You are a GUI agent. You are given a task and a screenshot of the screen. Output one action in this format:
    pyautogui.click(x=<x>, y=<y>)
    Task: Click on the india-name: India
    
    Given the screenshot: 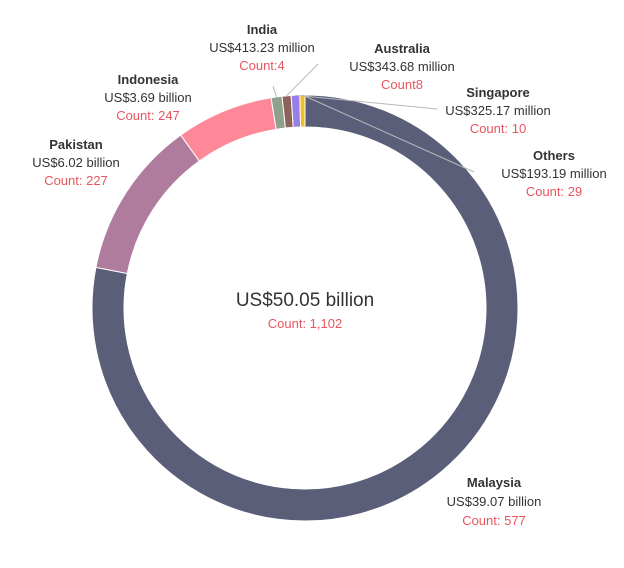 What is the action you would take?
    pyautogui.click(x=262, y=29)
    